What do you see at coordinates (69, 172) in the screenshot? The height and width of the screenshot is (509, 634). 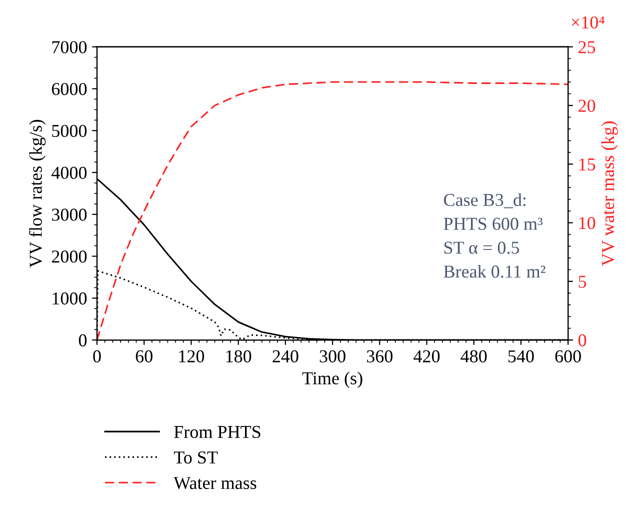 I see `y-tick-label: 4000` at bounding box center [69, 172].